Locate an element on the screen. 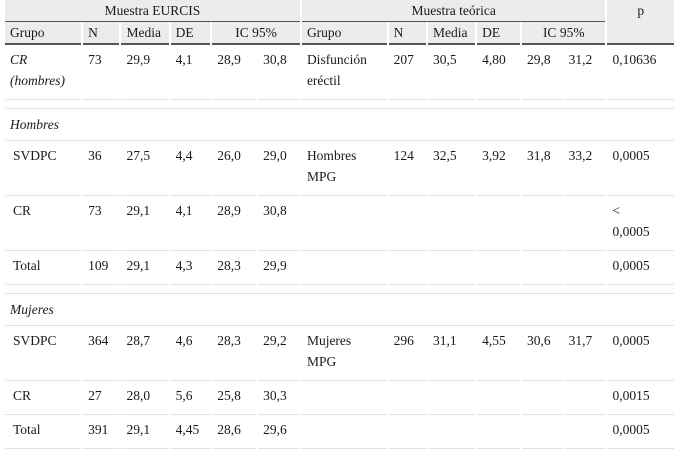 The height and width of the screenshot is (449, 679). p-cell: 0,0015 is located at coordinates (640, 398).